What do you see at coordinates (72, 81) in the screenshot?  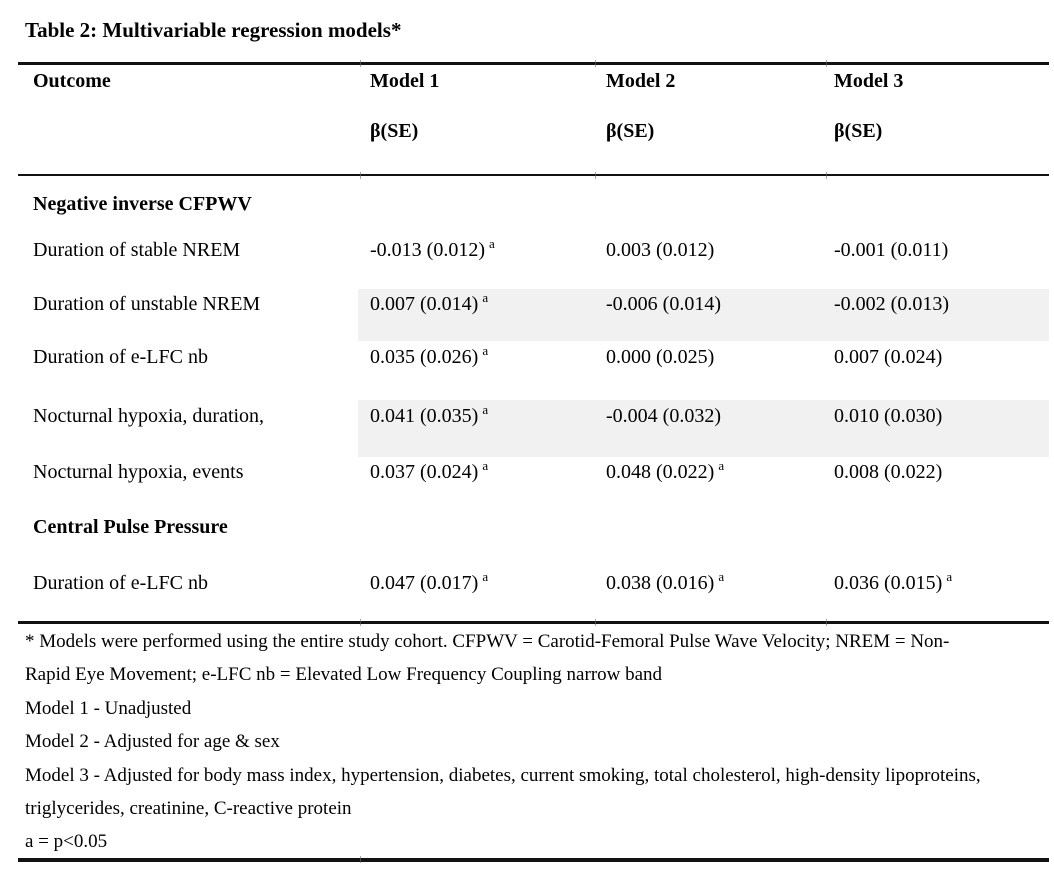 I see `column-header-outcome: Outcome` at bounding box center [72, 81].